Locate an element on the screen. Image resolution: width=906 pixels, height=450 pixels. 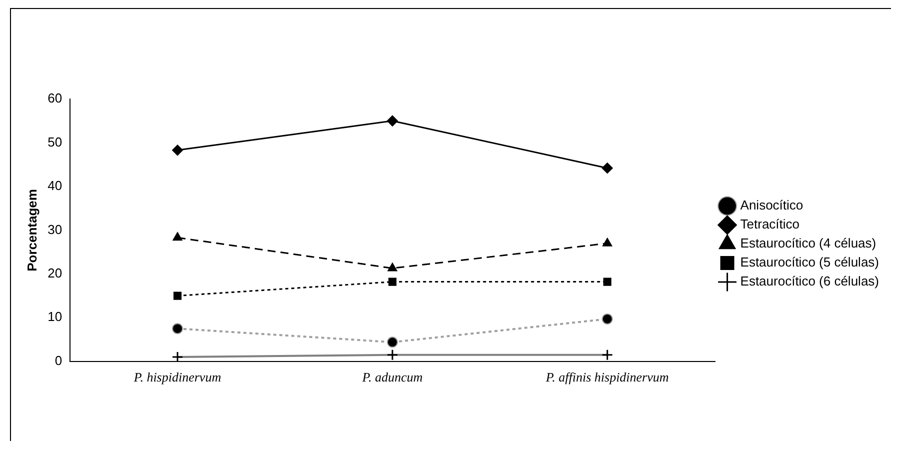
y-axis-title: Porcentagem is located at coordinates (32, 230).